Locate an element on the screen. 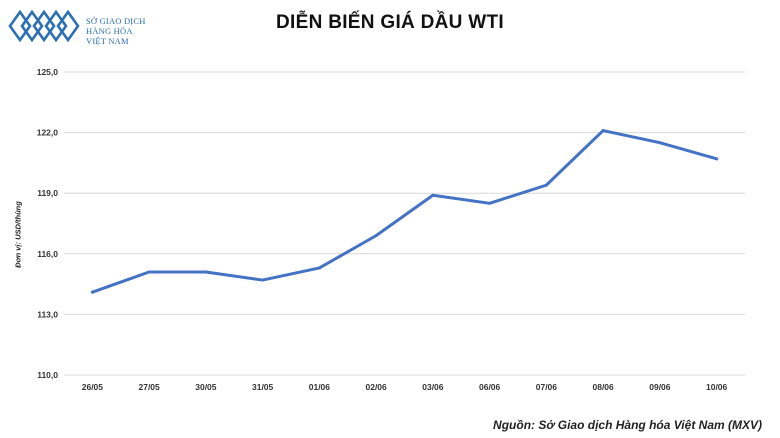 Image resolution: width=780 pixels, height=438 pixels. y-tick-label: 119,0 is located at coordinates (47, 193).